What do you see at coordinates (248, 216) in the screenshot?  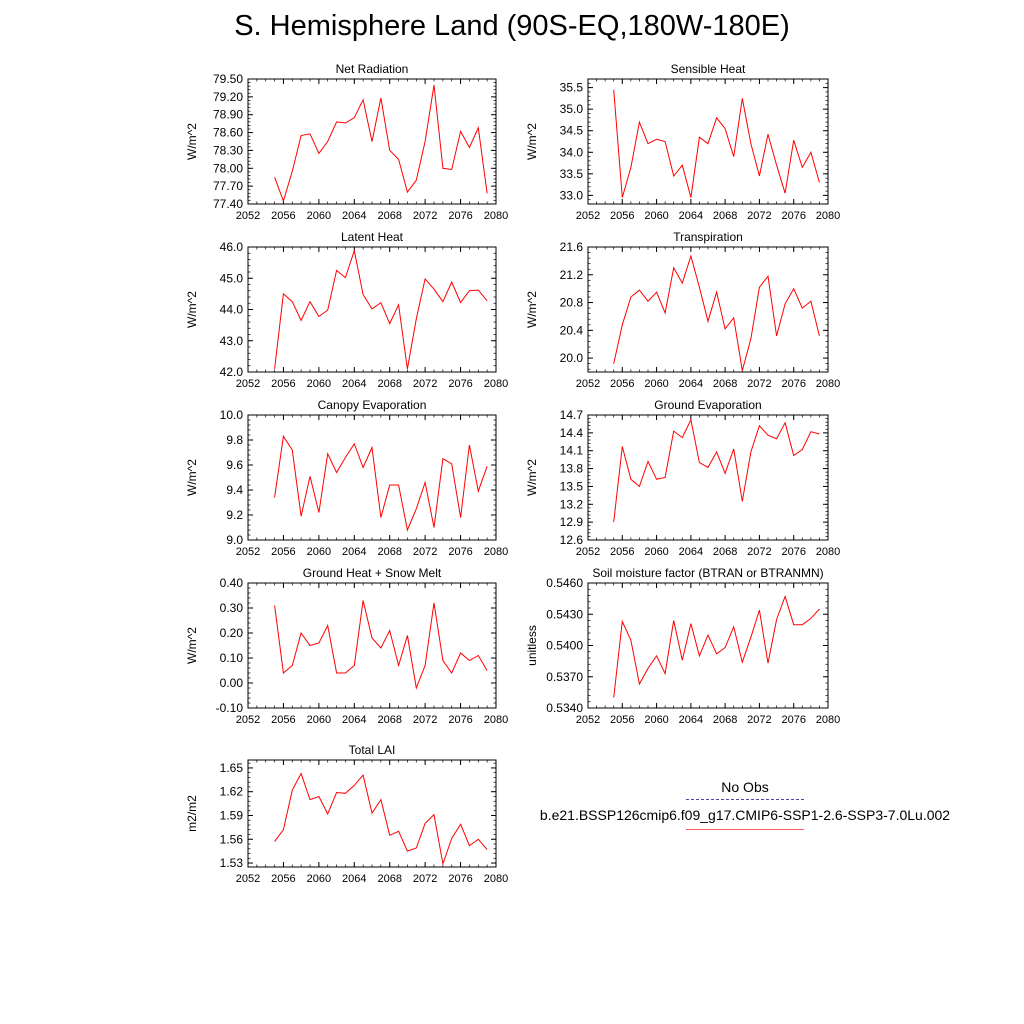 I see `x-tick-label: 2052` at bounding box center [248, 216].